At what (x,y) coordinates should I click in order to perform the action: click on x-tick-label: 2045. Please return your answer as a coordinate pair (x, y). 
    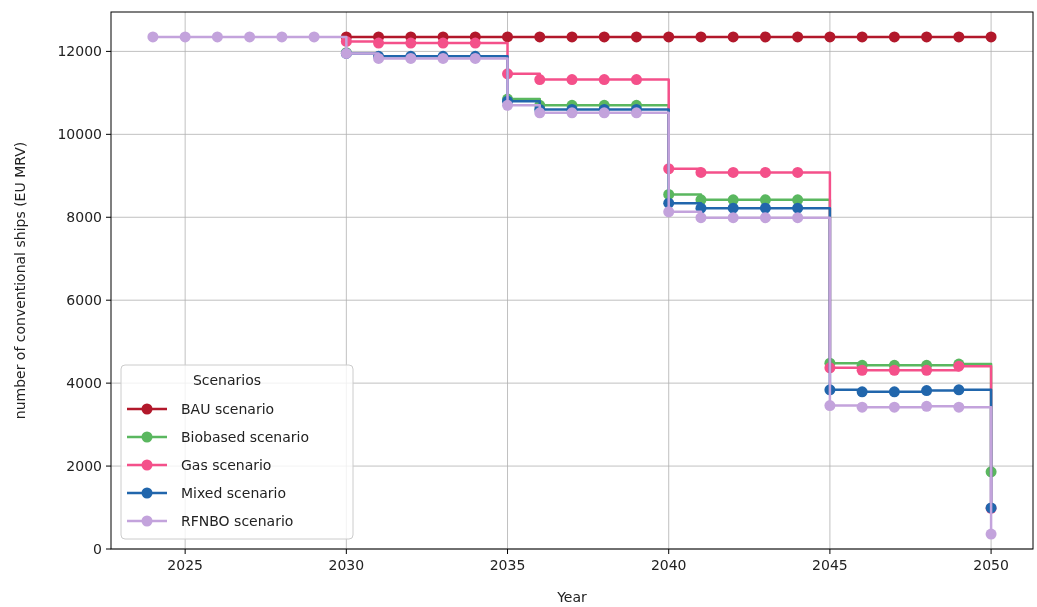
    Looking at the image, I should click on (830, 565).